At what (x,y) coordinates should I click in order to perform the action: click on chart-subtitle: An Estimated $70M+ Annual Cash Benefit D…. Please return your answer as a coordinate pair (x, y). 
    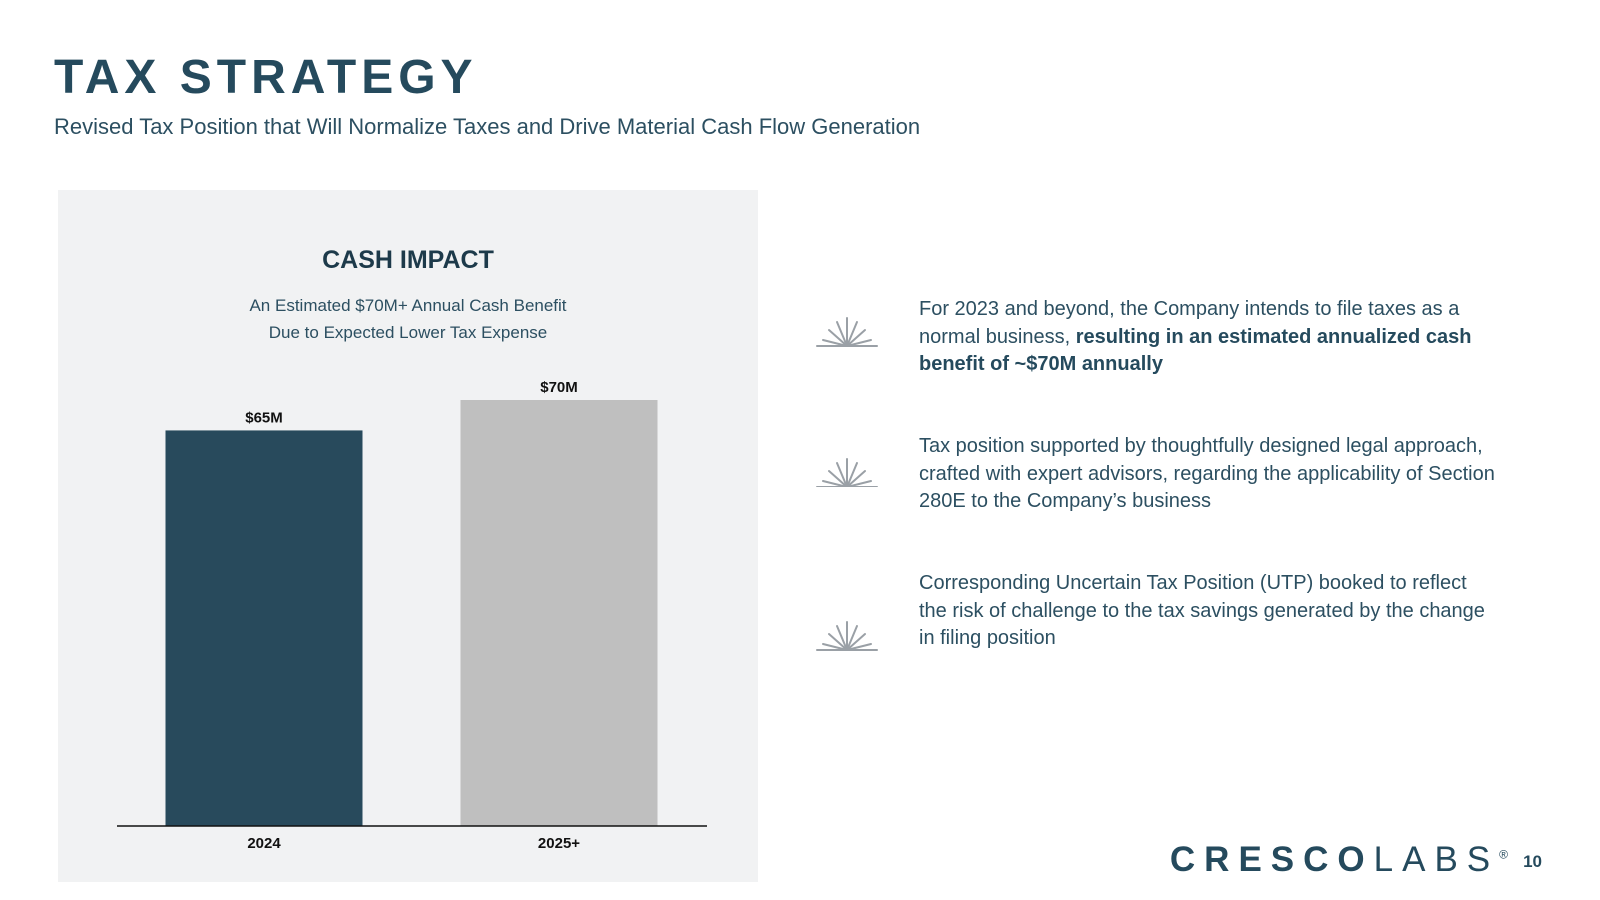
    Looking at the image, I should click on (408, 319).